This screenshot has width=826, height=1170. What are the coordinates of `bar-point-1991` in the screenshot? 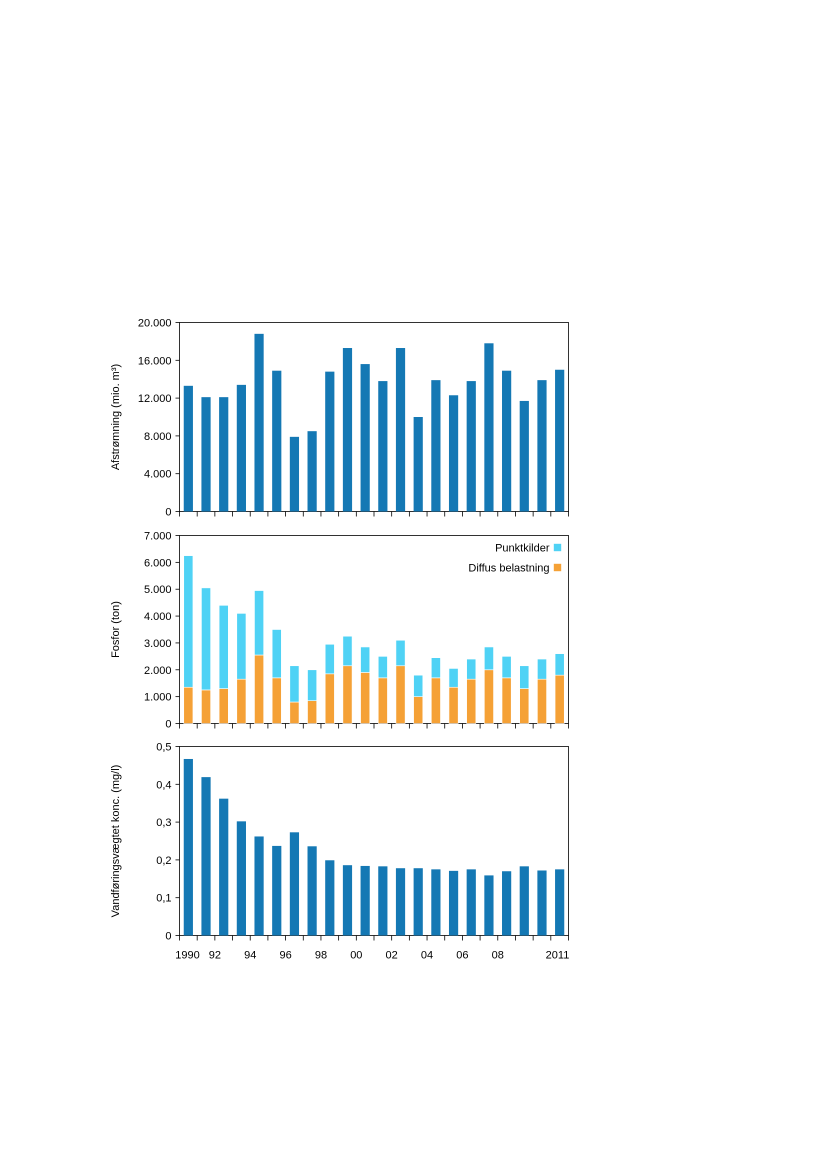 It's located at (206, 639).